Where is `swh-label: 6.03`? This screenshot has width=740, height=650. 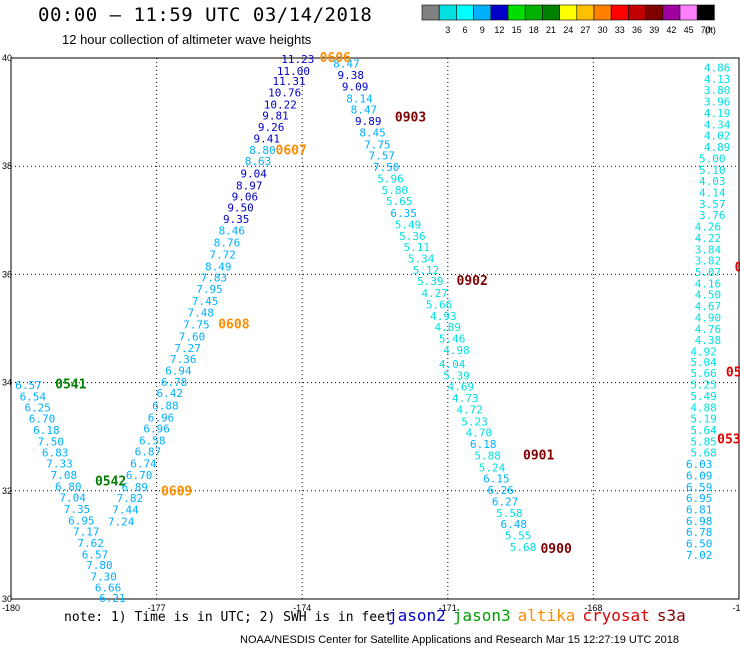
swh-label: 6.03 is located at coordinates (699, 464).